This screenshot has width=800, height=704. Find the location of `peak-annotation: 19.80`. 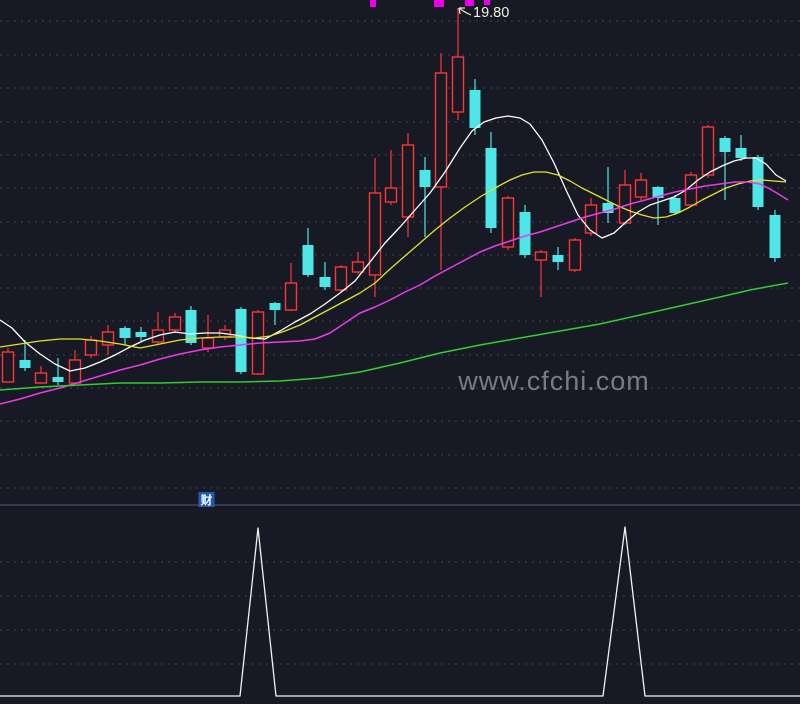

peak-annotation: 19.80 is located at coordinates (483, 13).